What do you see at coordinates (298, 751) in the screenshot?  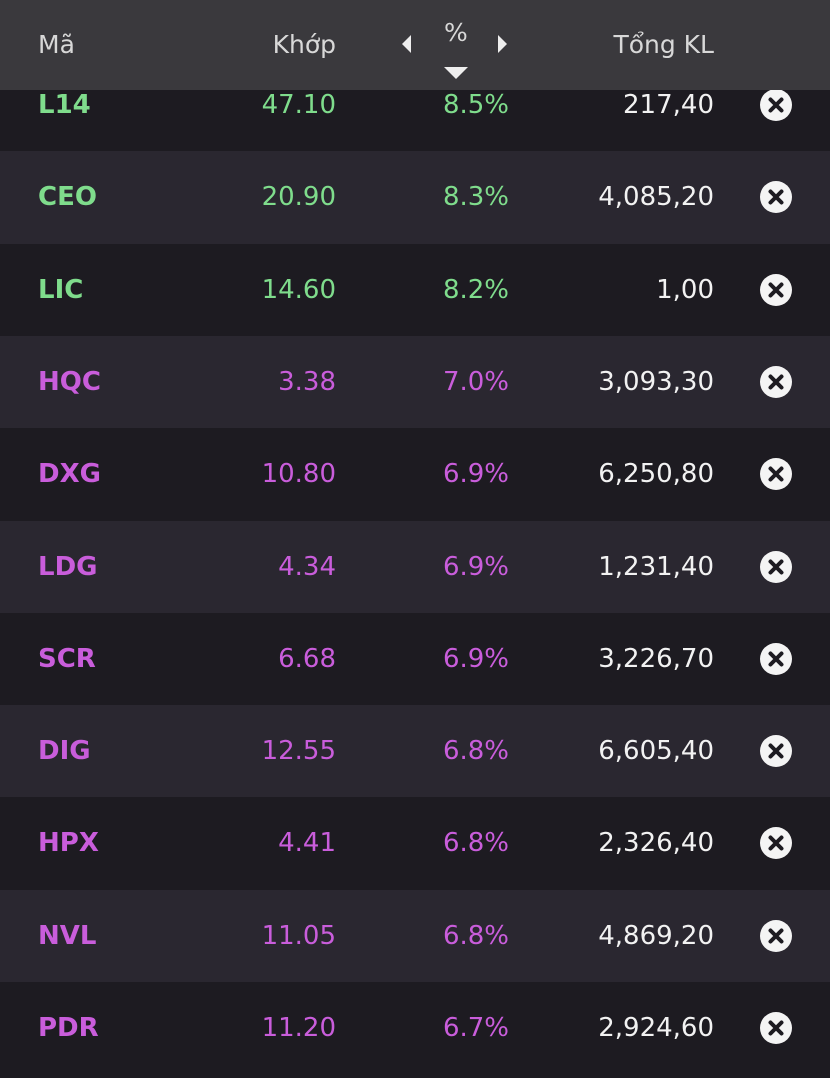 I see `price: 12.55` at bounding box center [298, 751].